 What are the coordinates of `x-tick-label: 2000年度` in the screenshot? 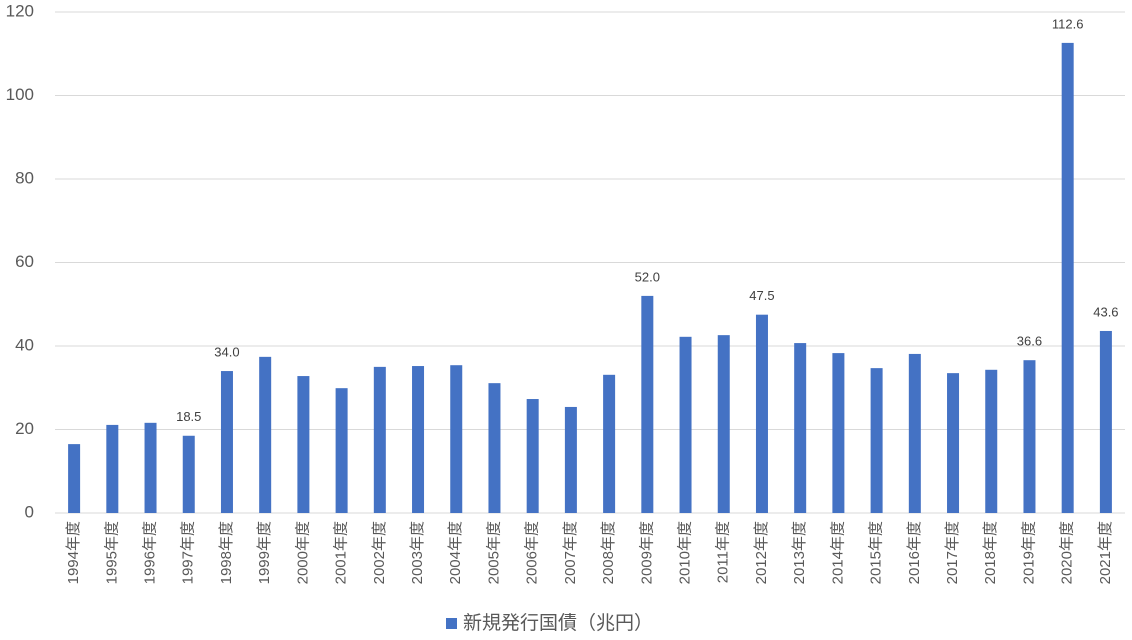 It's located at (302, 552).